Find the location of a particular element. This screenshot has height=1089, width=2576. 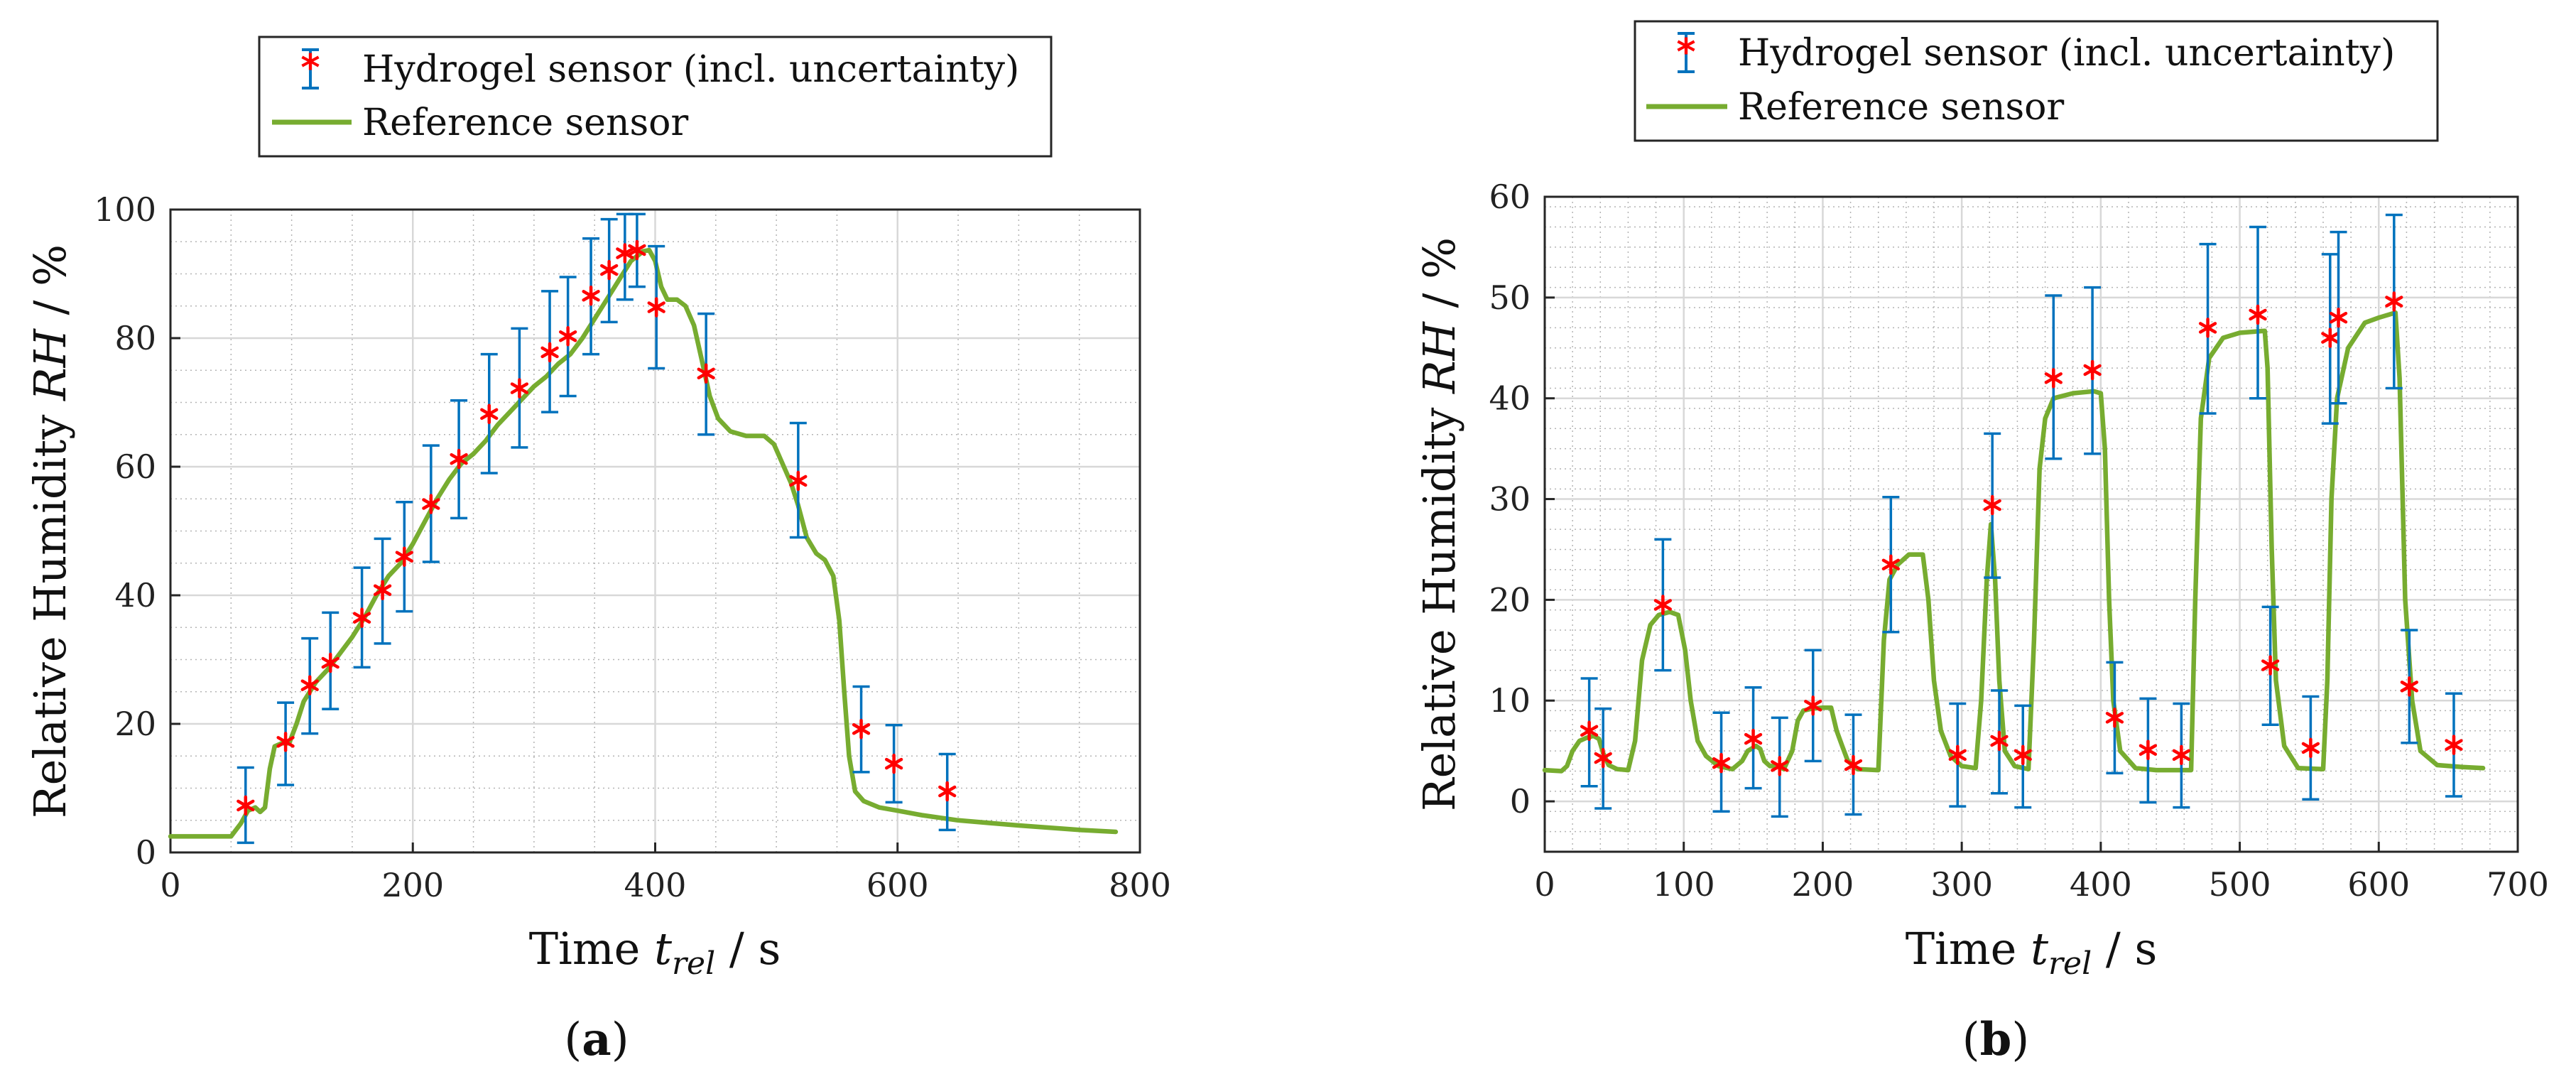

panel-b-x-tick-label: 200 is located at coordinates (1823, 884).